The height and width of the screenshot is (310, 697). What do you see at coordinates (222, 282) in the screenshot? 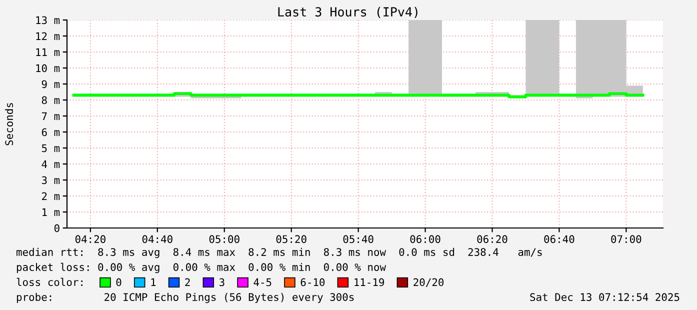
I see `legend-label: 3` at bounding box center [222, 282].